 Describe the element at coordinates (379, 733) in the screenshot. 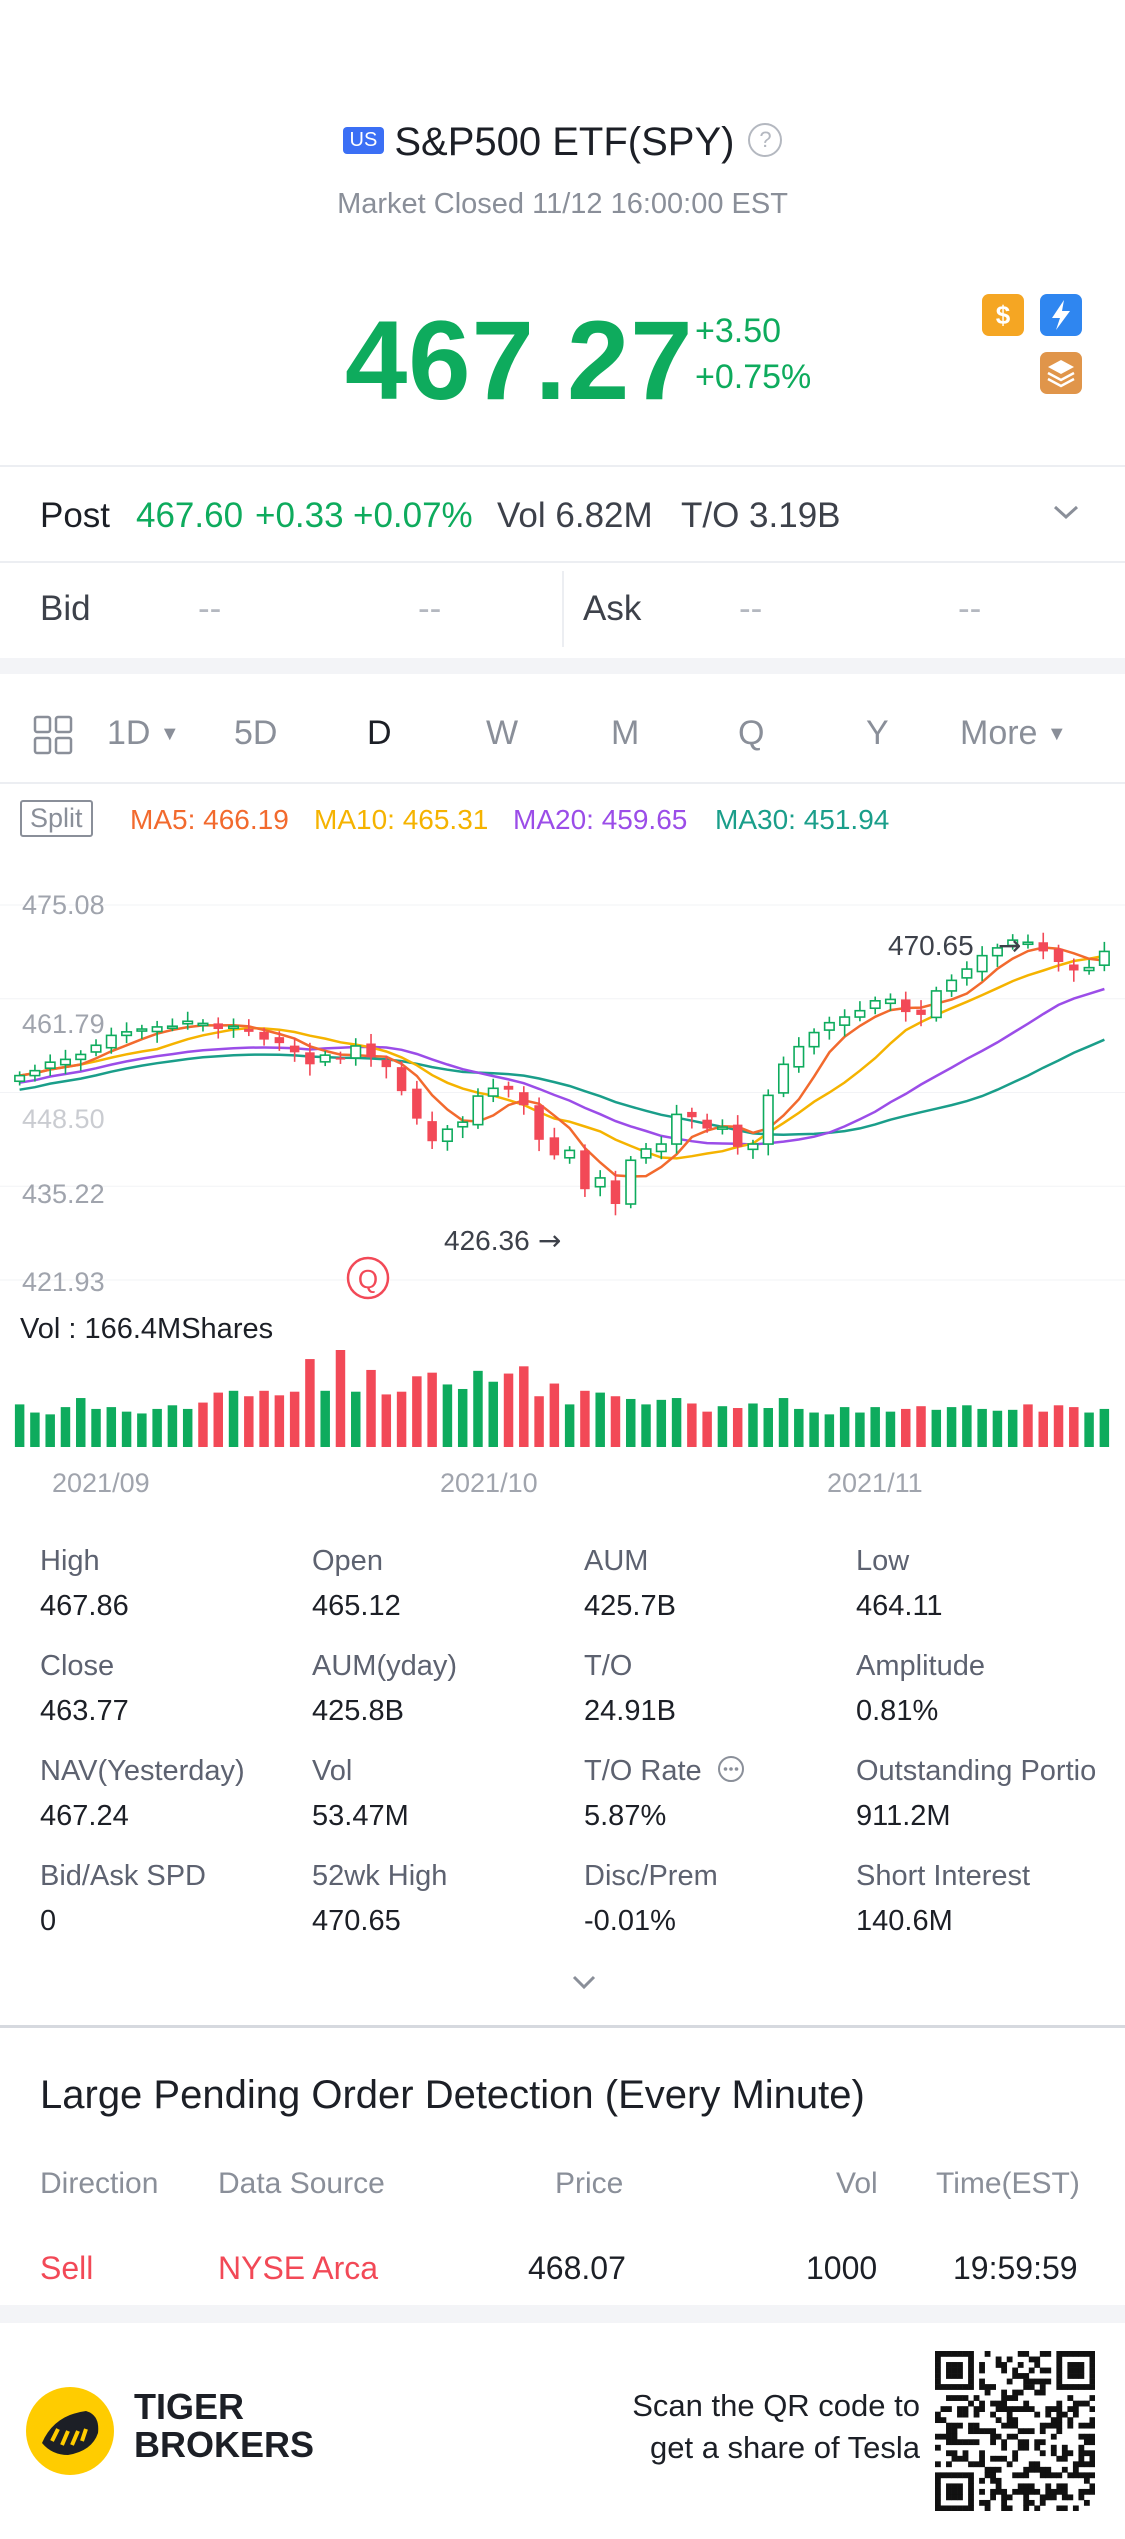

I see `tab-d: D` at that location.